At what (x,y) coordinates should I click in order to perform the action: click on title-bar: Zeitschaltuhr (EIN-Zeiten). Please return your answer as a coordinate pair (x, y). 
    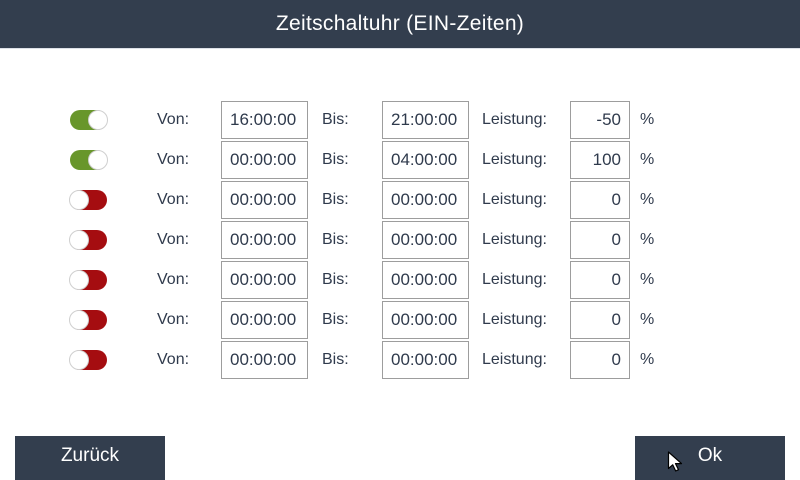
    Looking at the image, I should click on (400, 24).